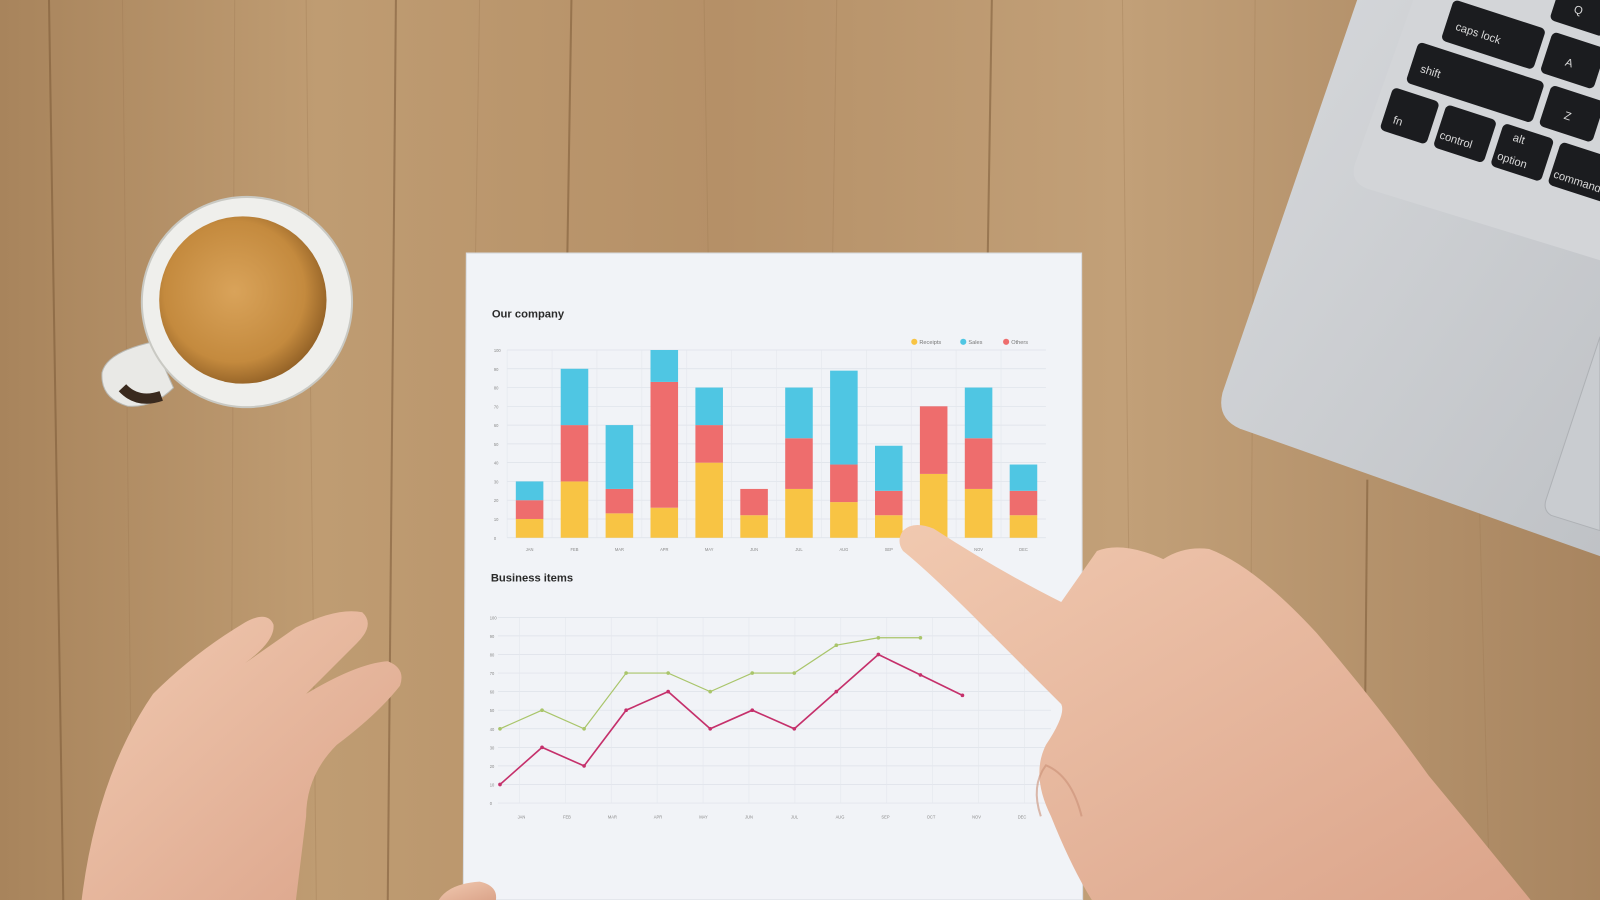 This screenshot has height=900, width=1600. What do you see at coordinates (496, 481) in the screenshot?
I see `bar-y-tick-label: 30` at bounding box center [496, 481].